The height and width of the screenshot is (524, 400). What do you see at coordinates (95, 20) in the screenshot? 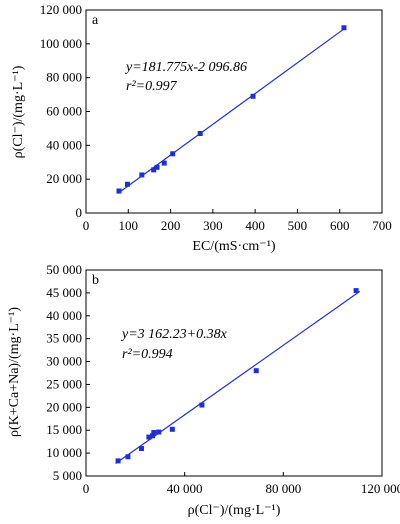
I see `chart-a-panel-label: a` at bounding box center [95, 20].